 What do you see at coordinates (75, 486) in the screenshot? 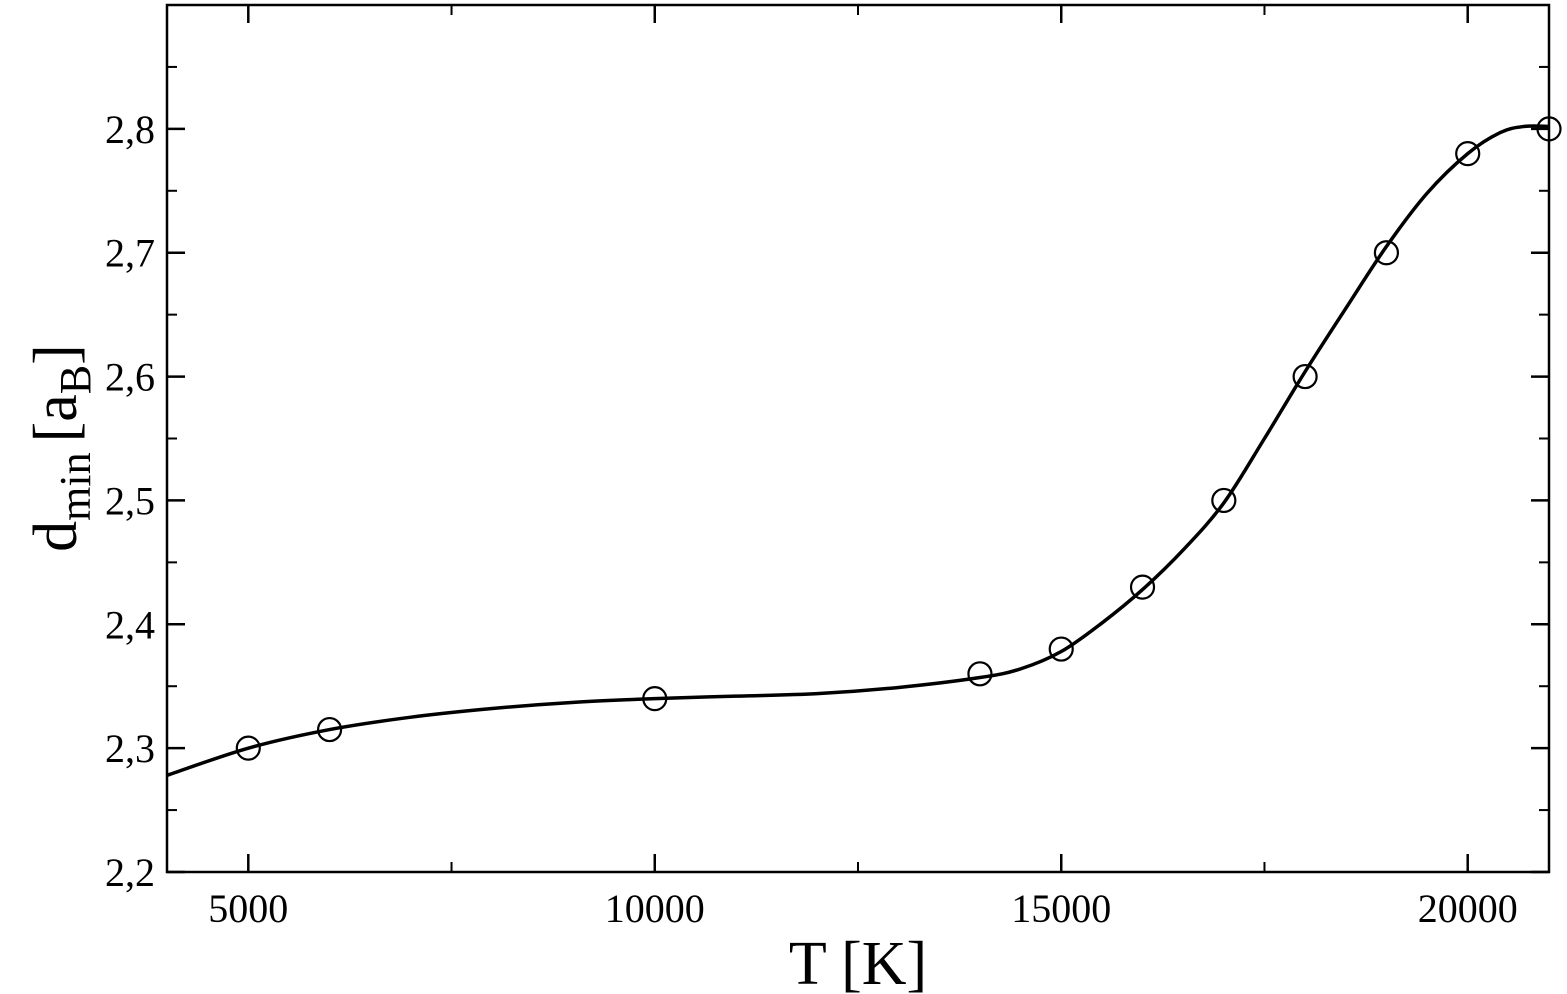
I see `y-axis-title-sub: min` at bounding box center [75, 486].